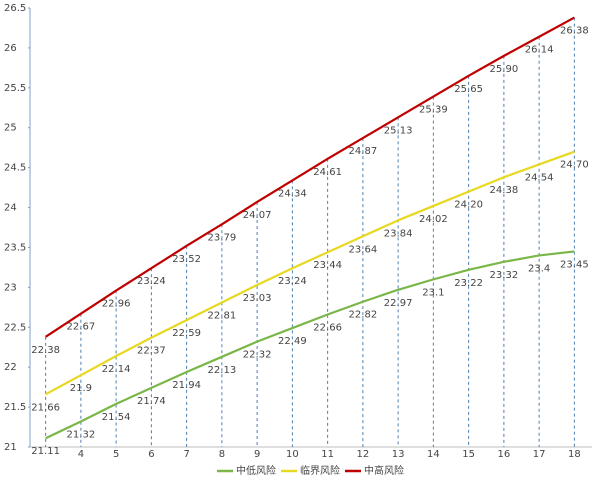  What do you see at coordinates (539, 50) in the screenshot?
I see `value-label: 26.14` at bounding box center [539, 50].